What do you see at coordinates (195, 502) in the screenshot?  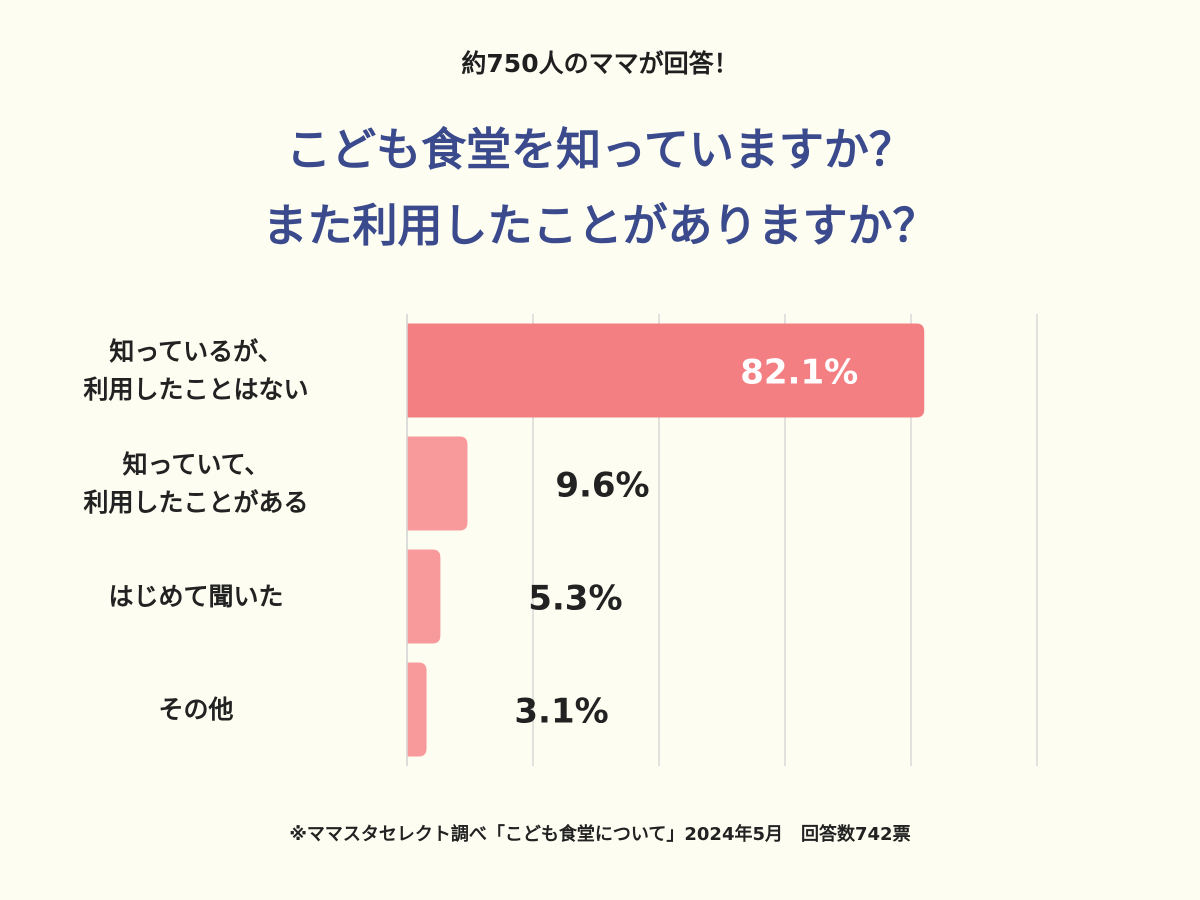 I see `category-label: 利用したことがある` at bounding box center [195, 502].